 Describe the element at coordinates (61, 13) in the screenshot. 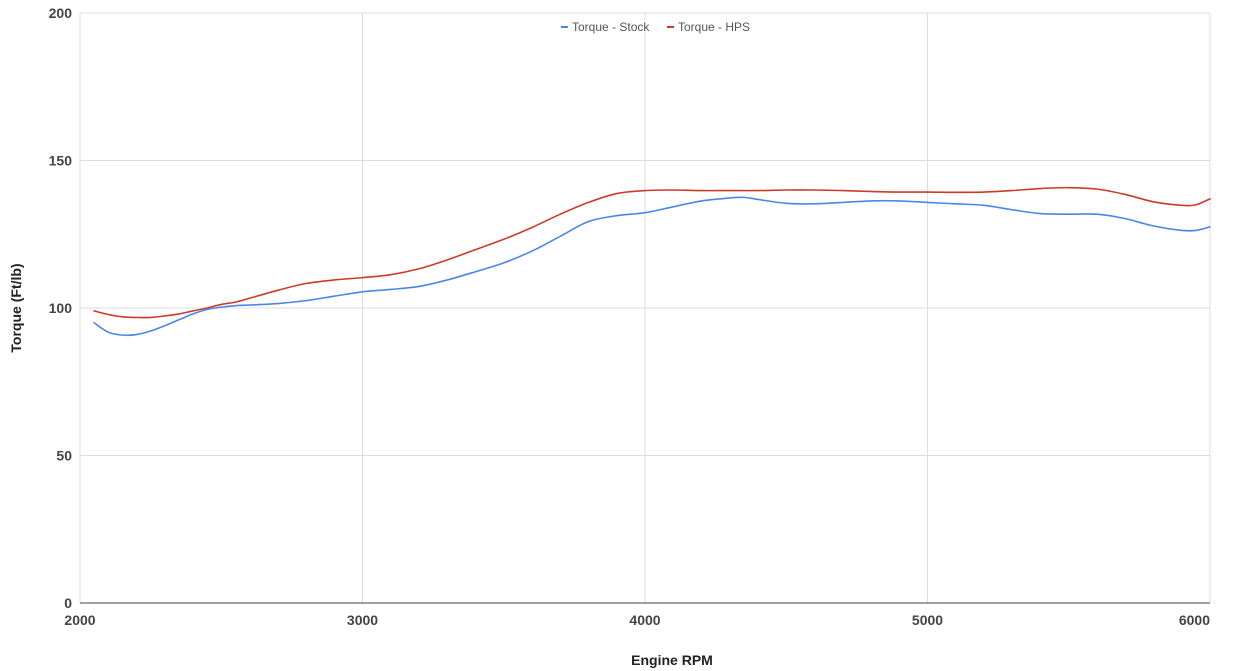

I see `y-tick-label: 200` at that location.